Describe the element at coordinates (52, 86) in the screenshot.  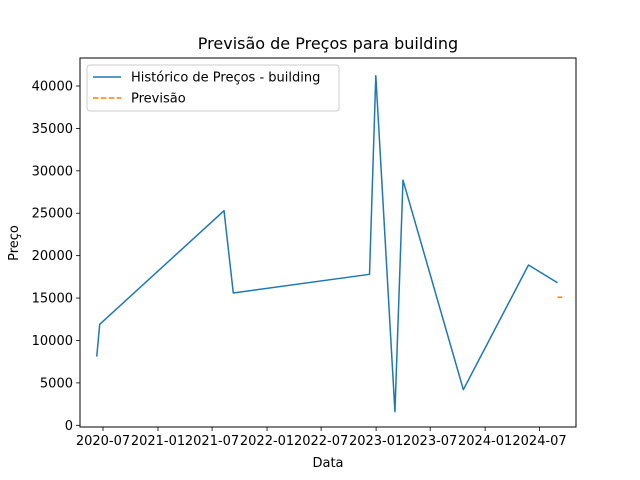
I see `y-tick-label: 40000` at that location.